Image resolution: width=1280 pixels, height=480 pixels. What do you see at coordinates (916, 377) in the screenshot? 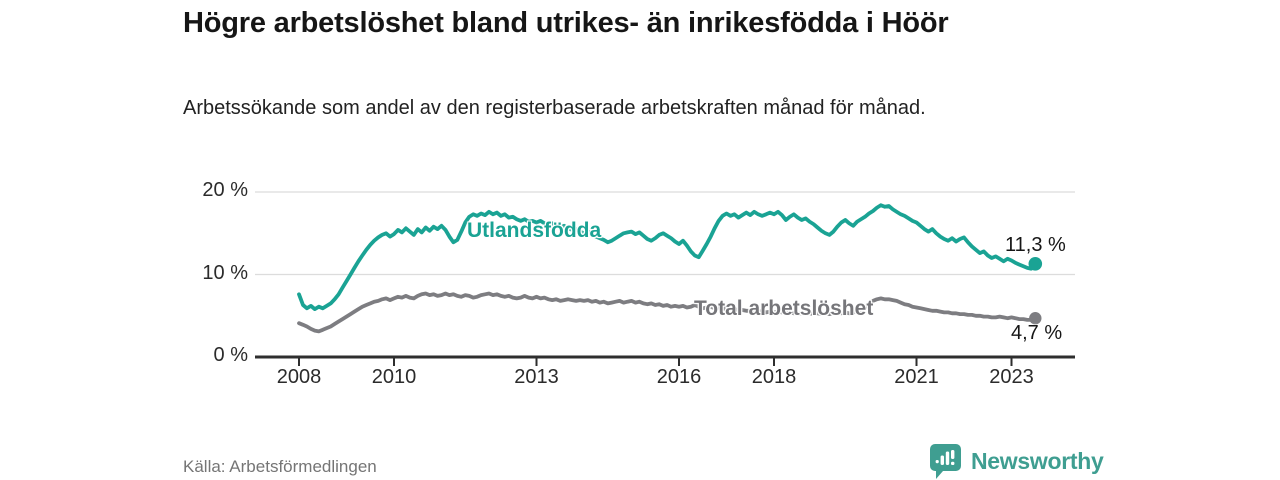
I see `x-tick-label-2021: 2021` at bounding box center [916, 377].